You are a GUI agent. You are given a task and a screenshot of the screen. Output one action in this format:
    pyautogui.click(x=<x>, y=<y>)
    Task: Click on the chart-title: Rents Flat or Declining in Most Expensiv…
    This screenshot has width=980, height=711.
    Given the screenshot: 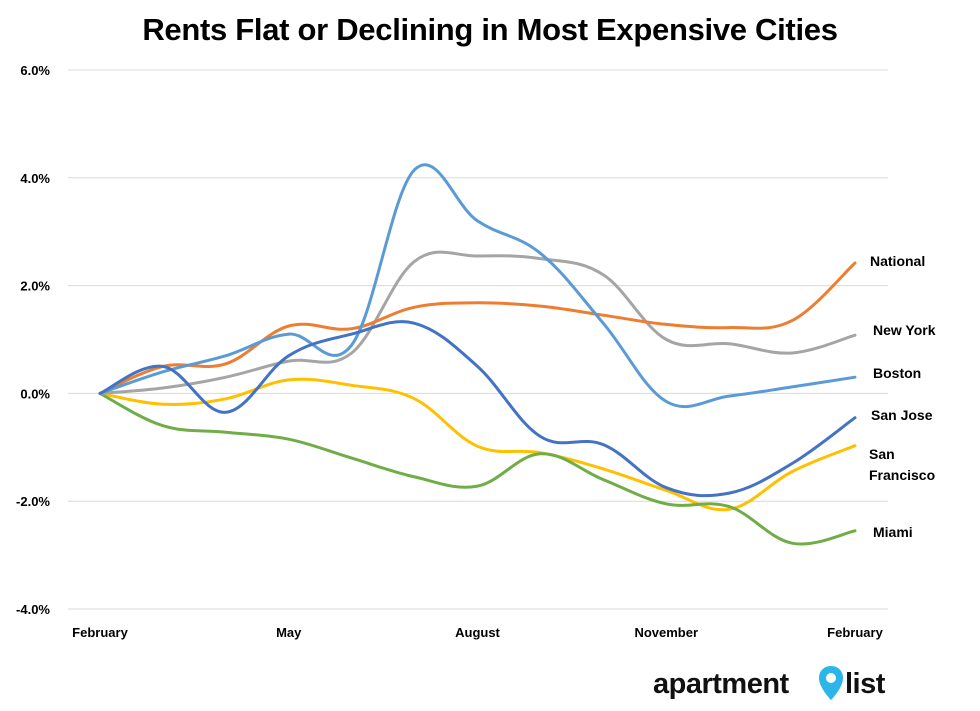 What is the action you would take?
    pyautogui.click(x=490, y=29)
    